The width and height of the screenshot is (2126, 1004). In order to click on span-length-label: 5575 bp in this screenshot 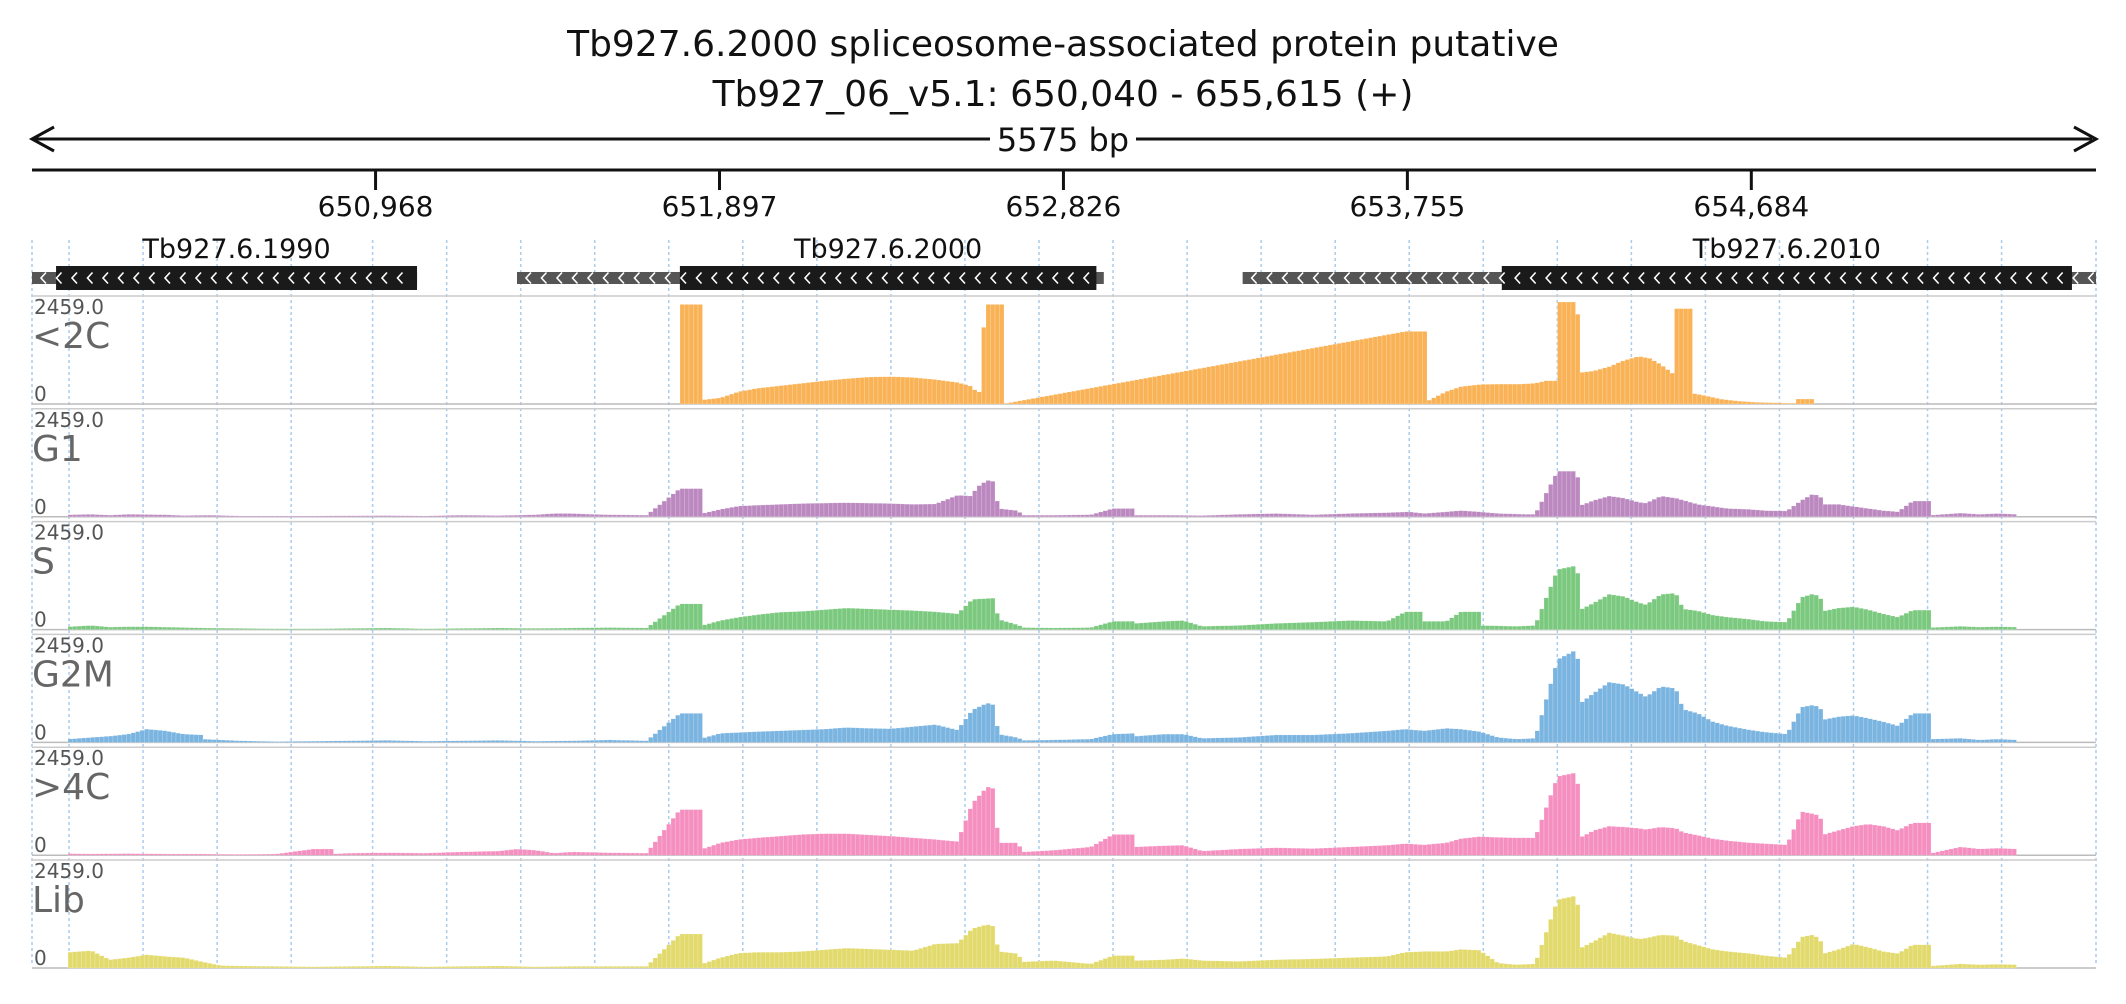, I will do `click(1063, 140)`.